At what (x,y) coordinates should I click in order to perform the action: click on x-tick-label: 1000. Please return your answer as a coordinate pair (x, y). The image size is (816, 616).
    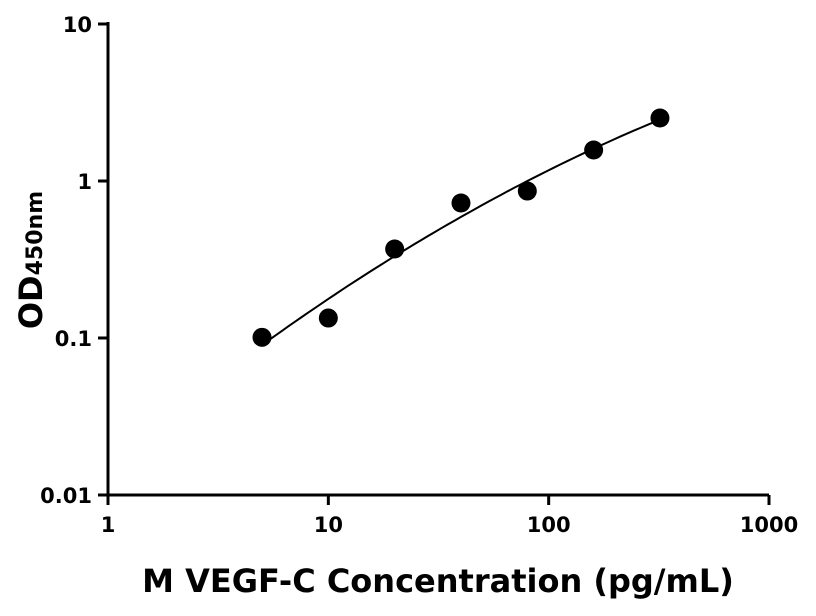
    Looking at the image, I should click on (769, 525).